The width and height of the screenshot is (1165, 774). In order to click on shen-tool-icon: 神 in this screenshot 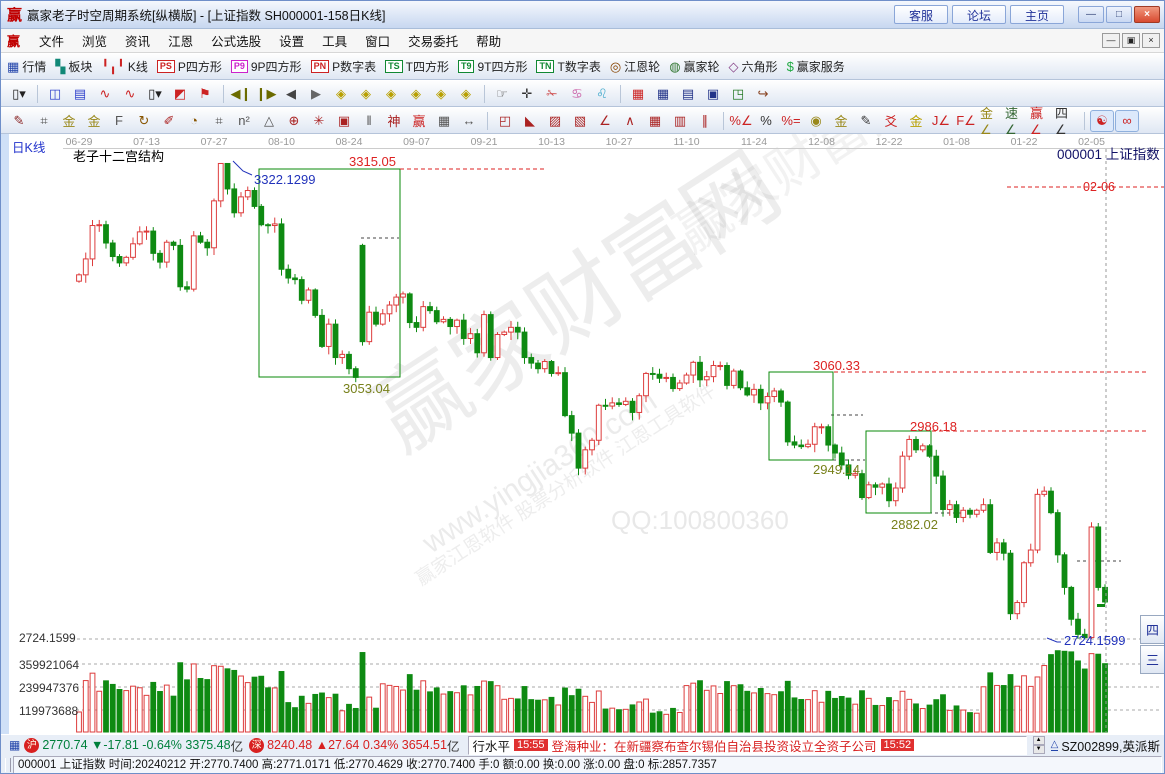, I will do `click(394, 121)`.